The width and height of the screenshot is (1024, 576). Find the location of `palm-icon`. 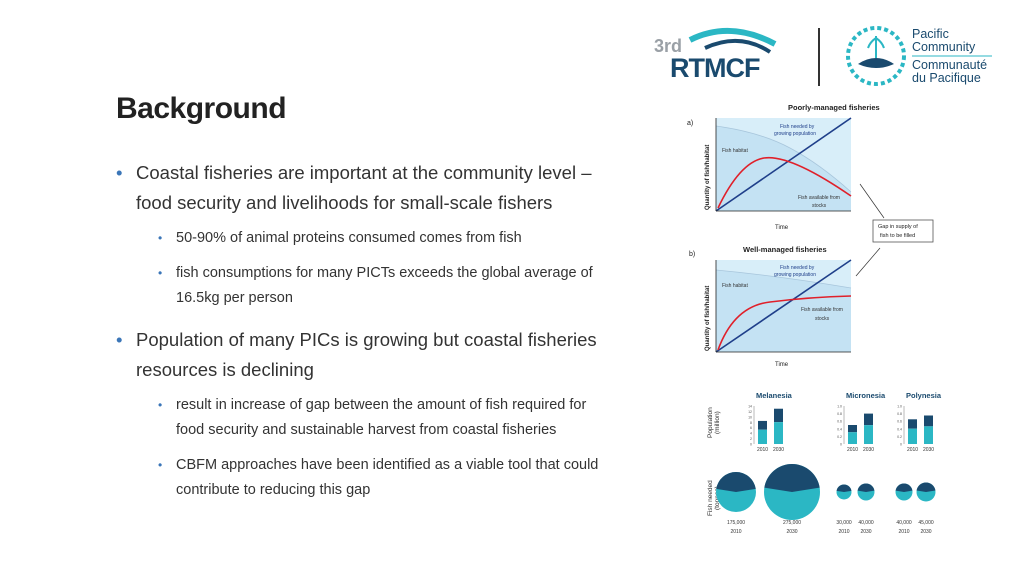

palm-icon is located at coordinates (876, 47).